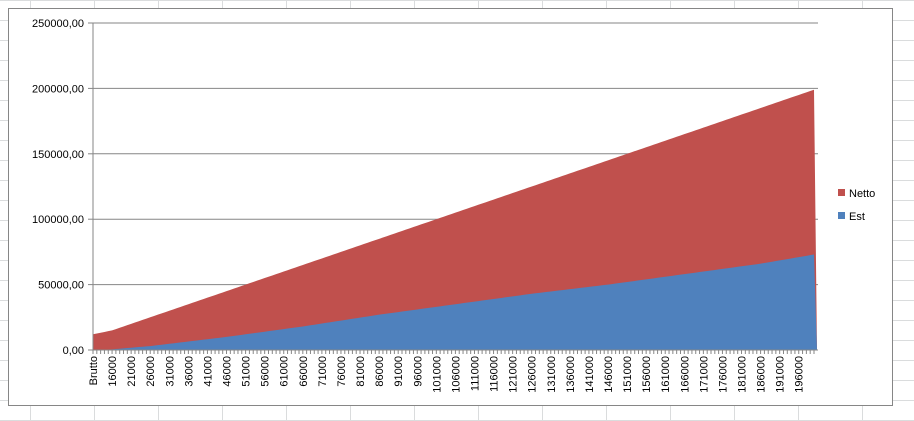 The image size is (914, 421). Describe the element at coordinates (762, 374) in the screenshot. I see `x-tick-label: 186000` at that location.